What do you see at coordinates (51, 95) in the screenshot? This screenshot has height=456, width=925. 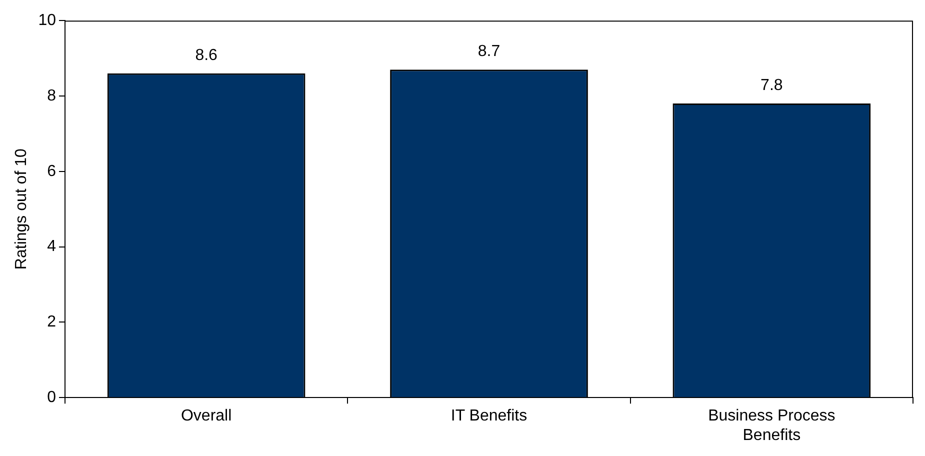 I see `y-tick-label: 8` at bounding box center [51, 95].